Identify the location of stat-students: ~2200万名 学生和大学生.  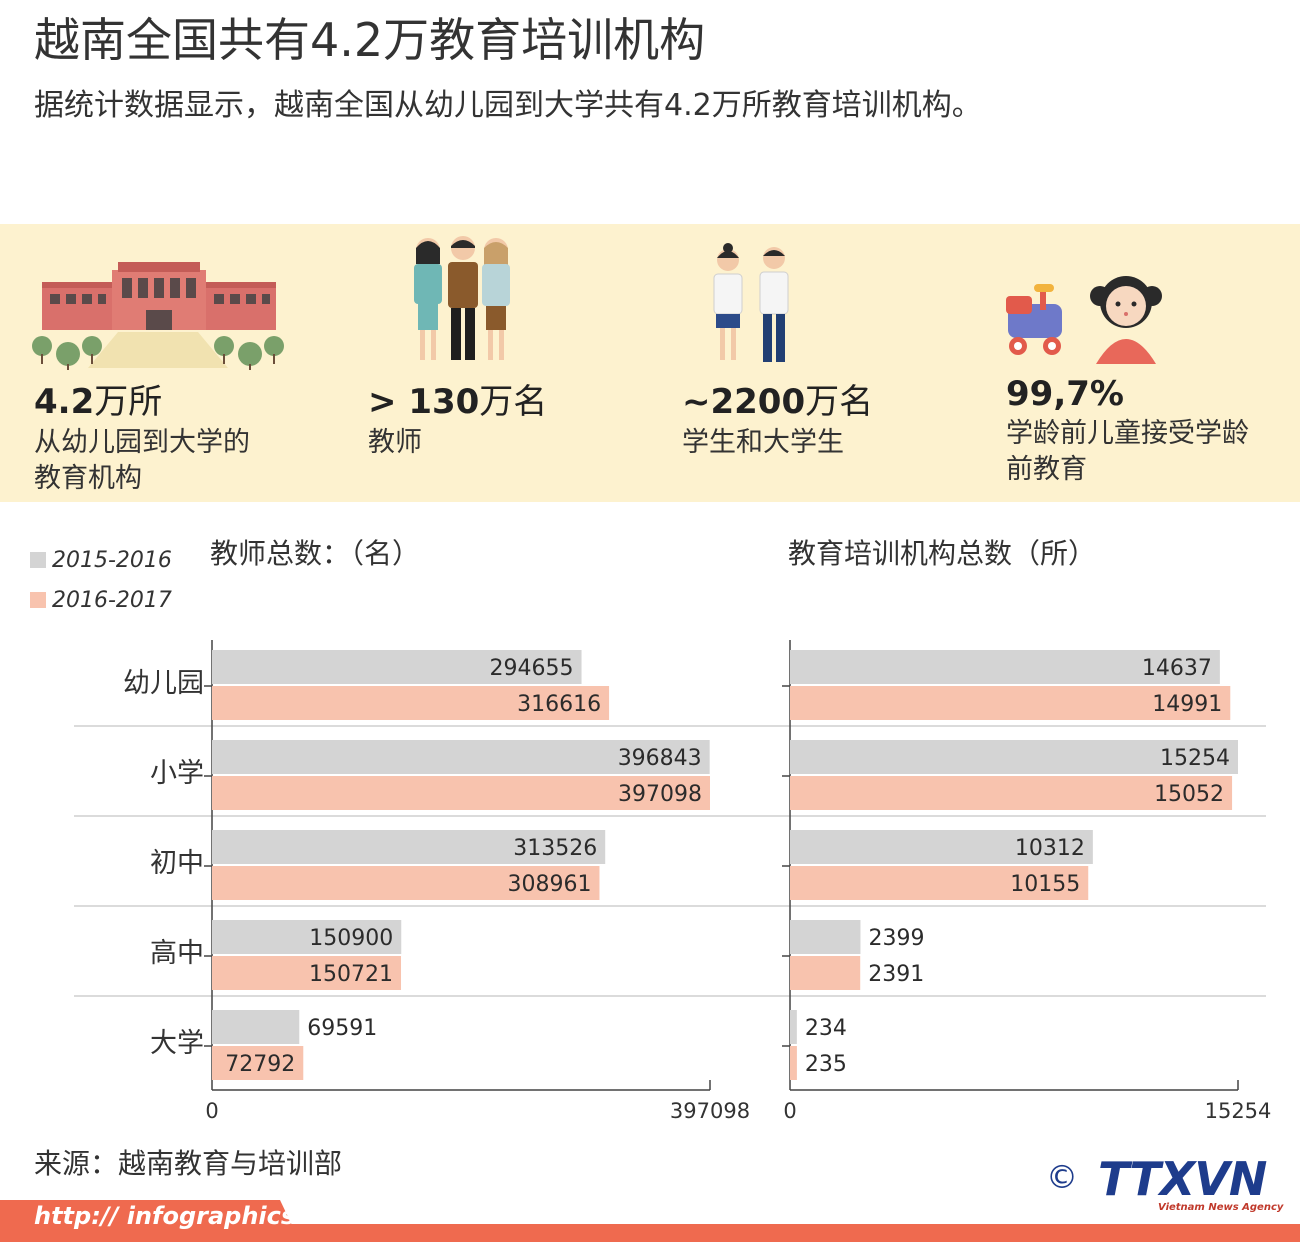
(777, 417).